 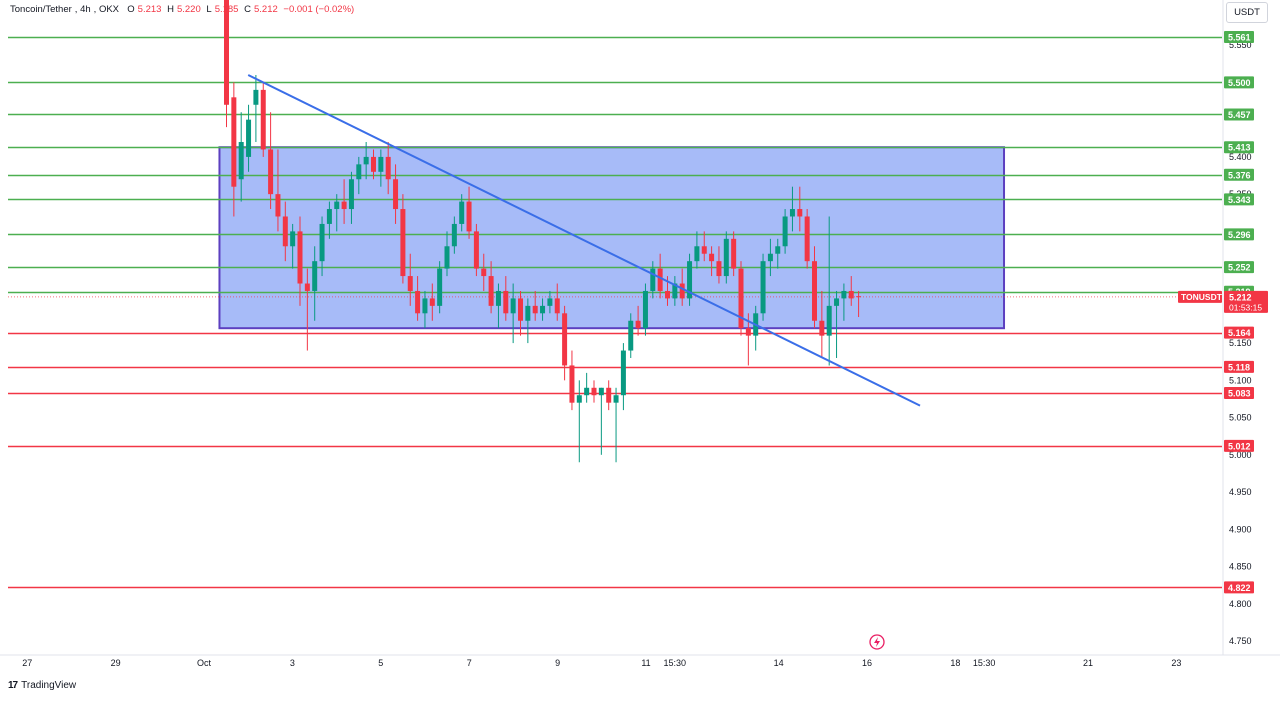 What do you see at coordinates (1240, 455) in the screenshot?
I see `price-tick-label: 5.000` at bounding box center [1240, 455].